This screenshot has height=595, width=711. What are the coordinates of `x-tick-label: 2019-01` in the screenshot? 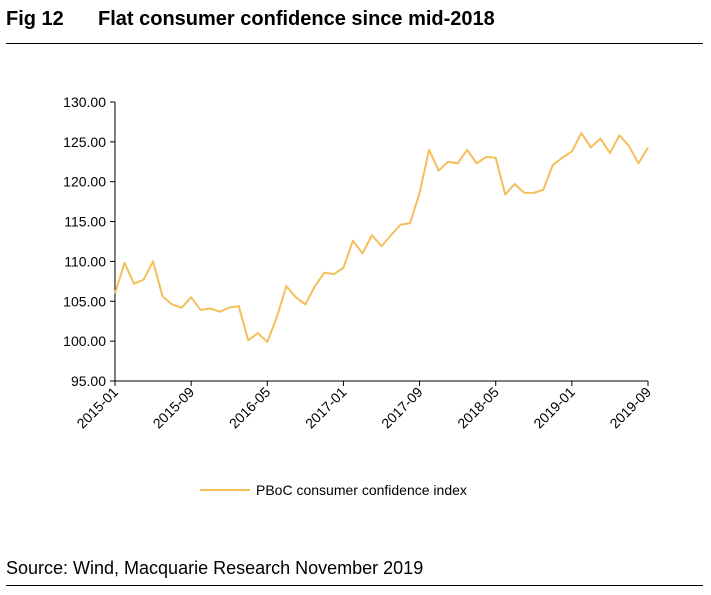 It's located at (554, 408).